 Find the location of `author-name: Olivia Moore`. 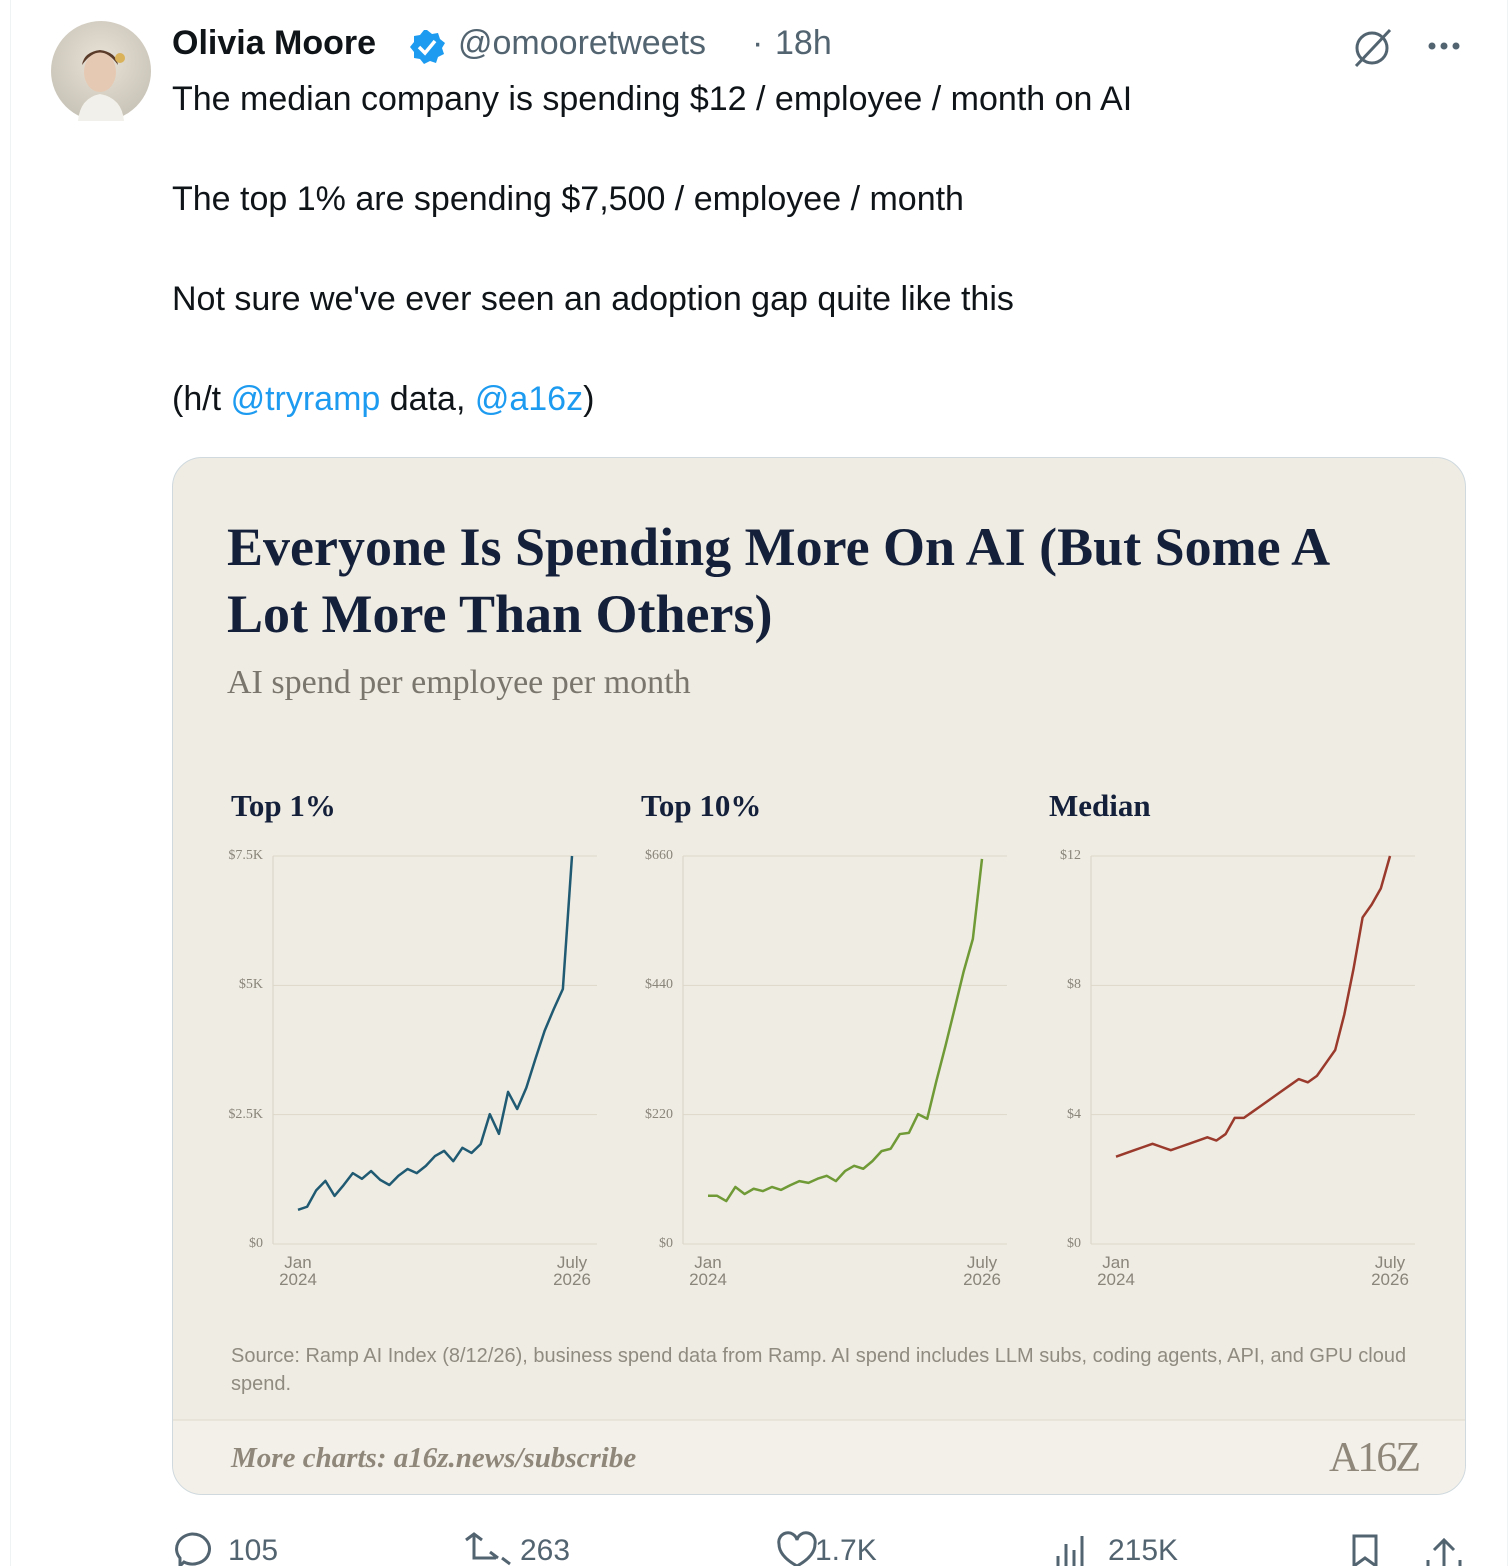

author-name: Olivia Moore is located at coordinates (274, 43).